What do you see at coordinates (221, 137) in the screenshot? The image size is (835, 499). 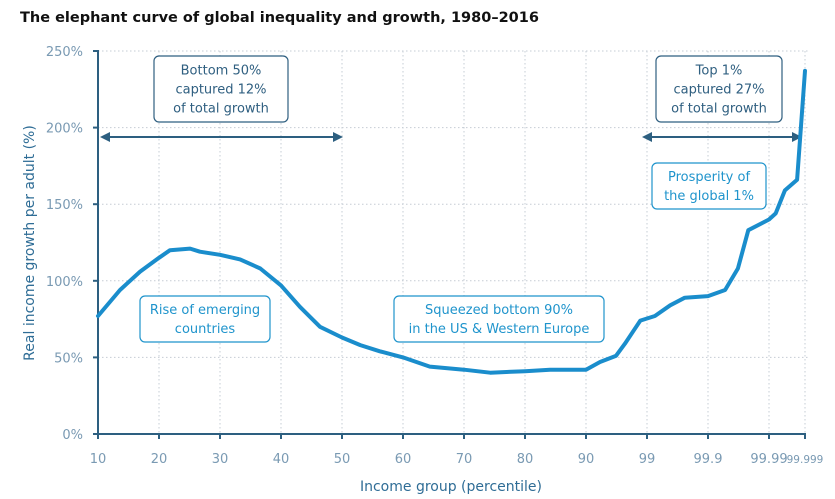 I see `bottom50-range-arrow` at bounding box center [221, 137].